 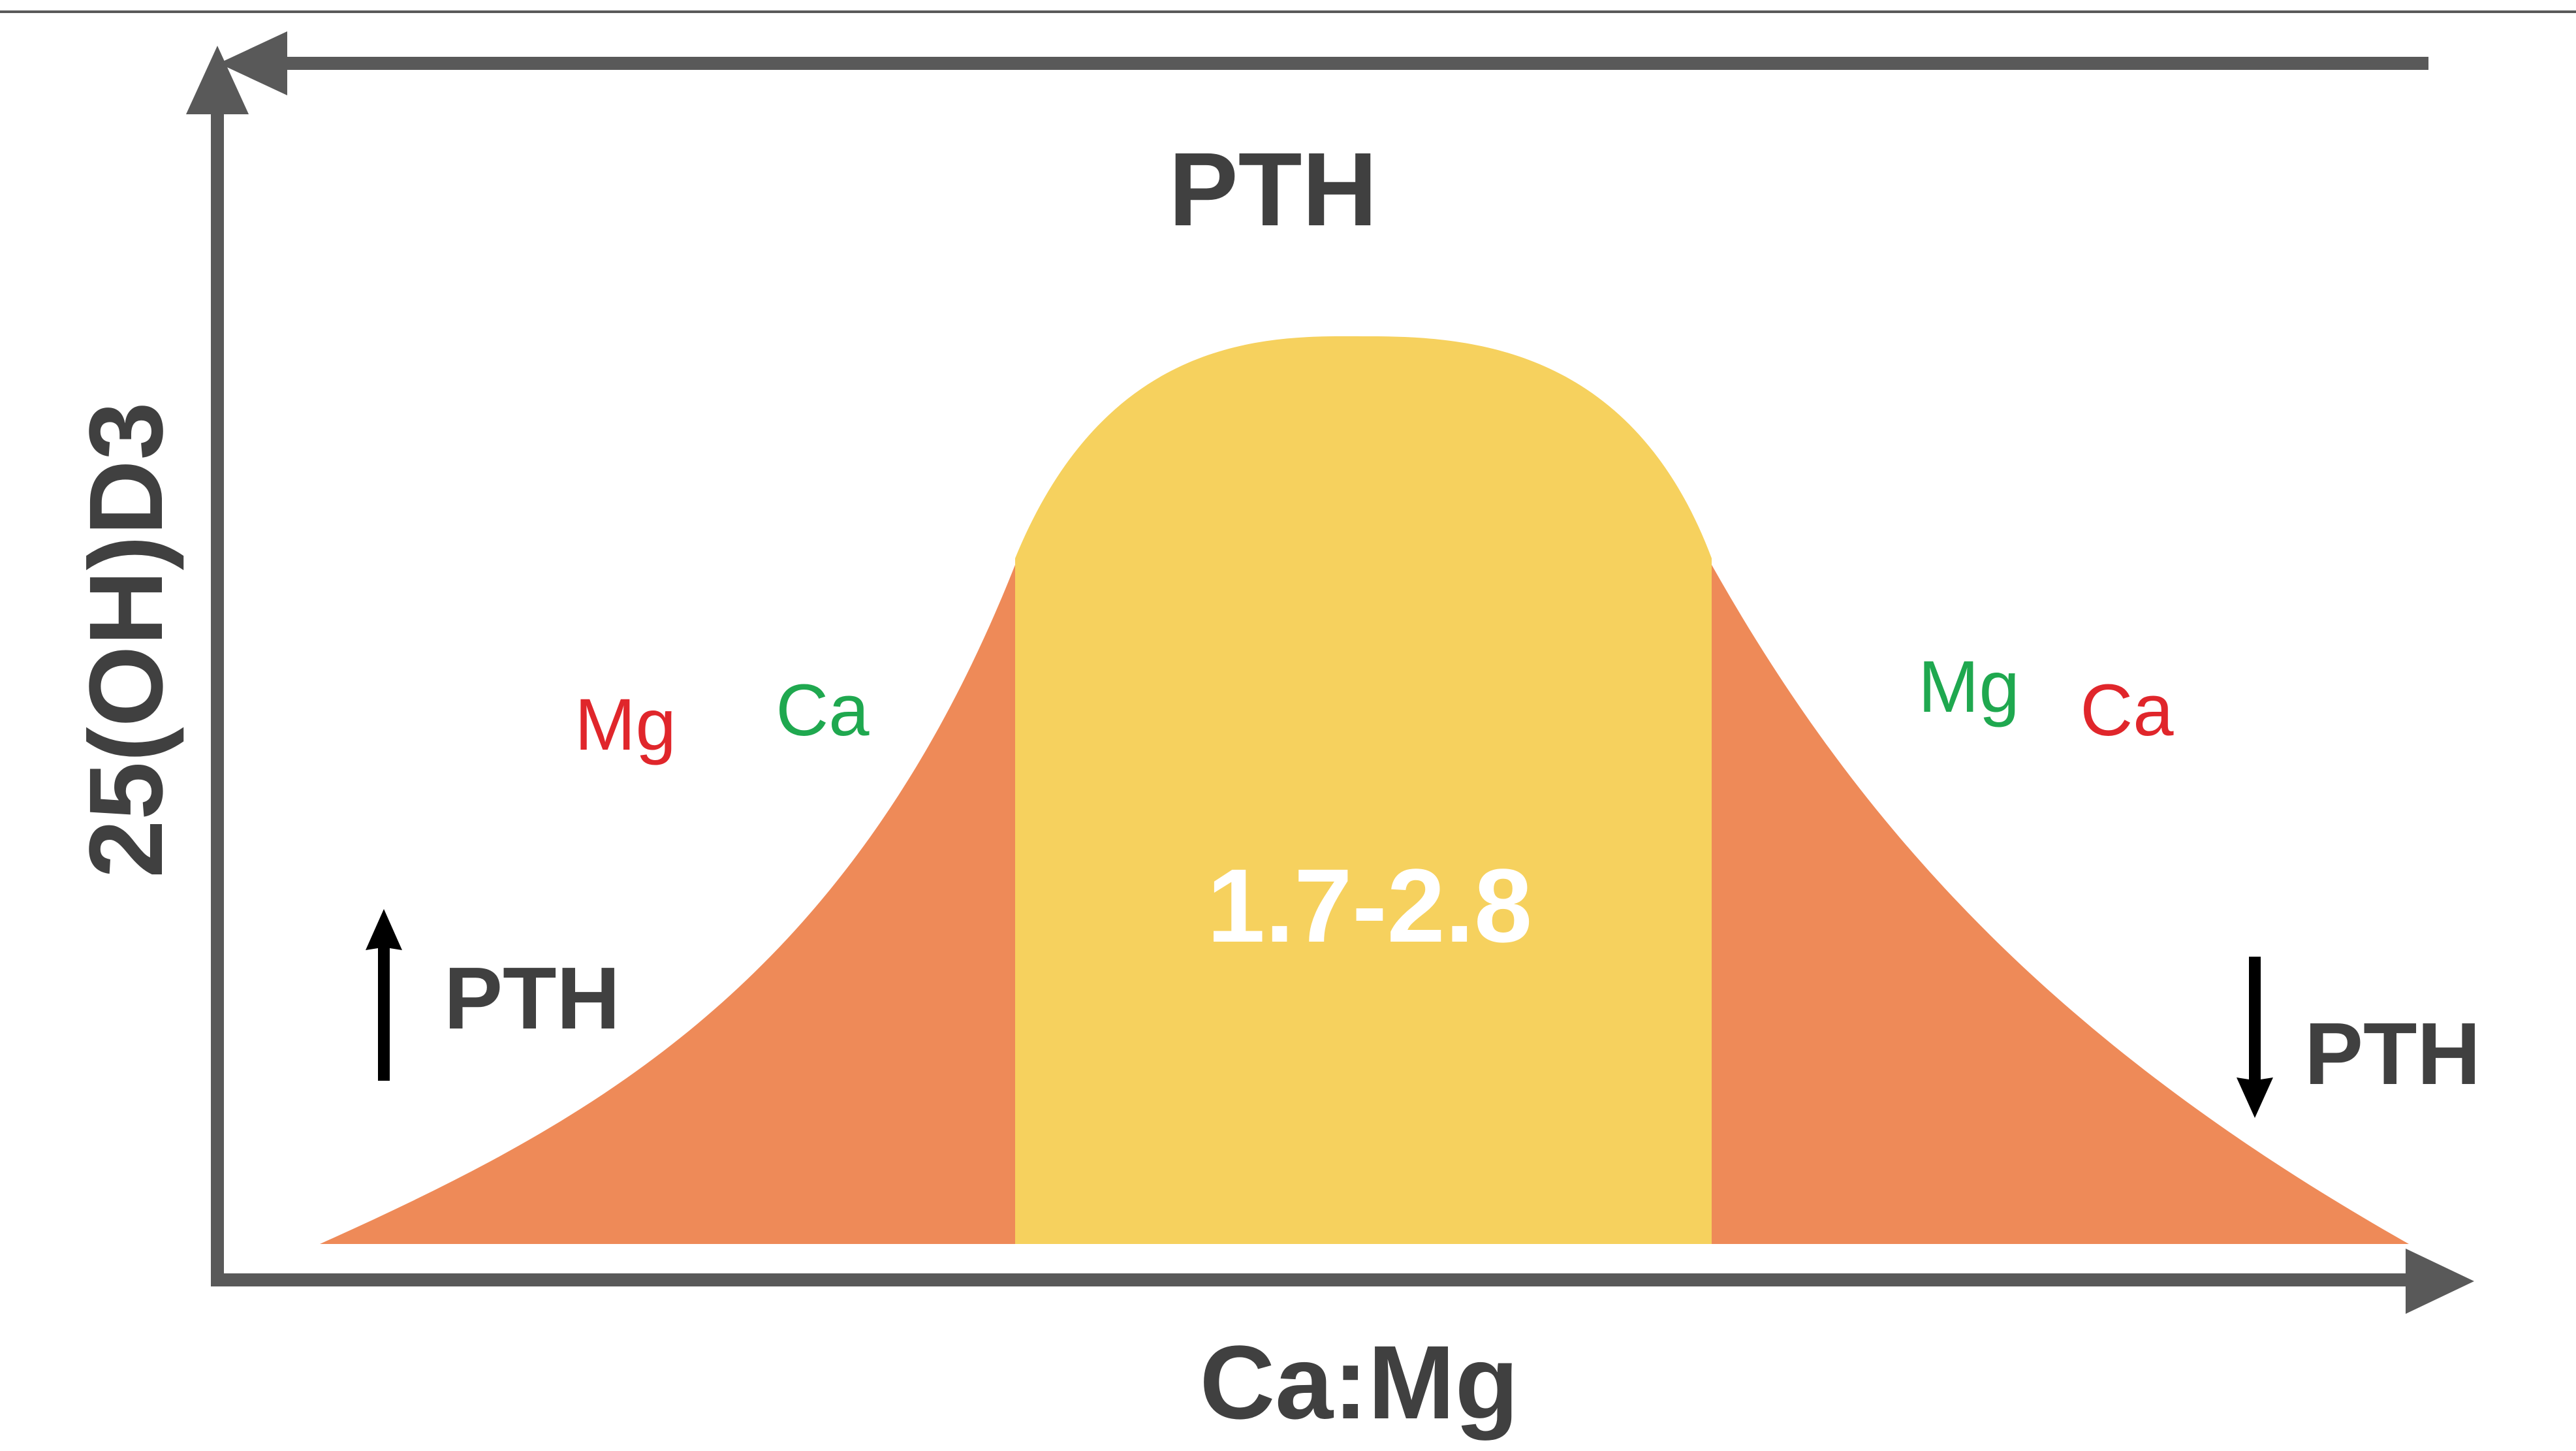 I want to click on x-axis-arrowhead, so click(x=2440, y=1281).